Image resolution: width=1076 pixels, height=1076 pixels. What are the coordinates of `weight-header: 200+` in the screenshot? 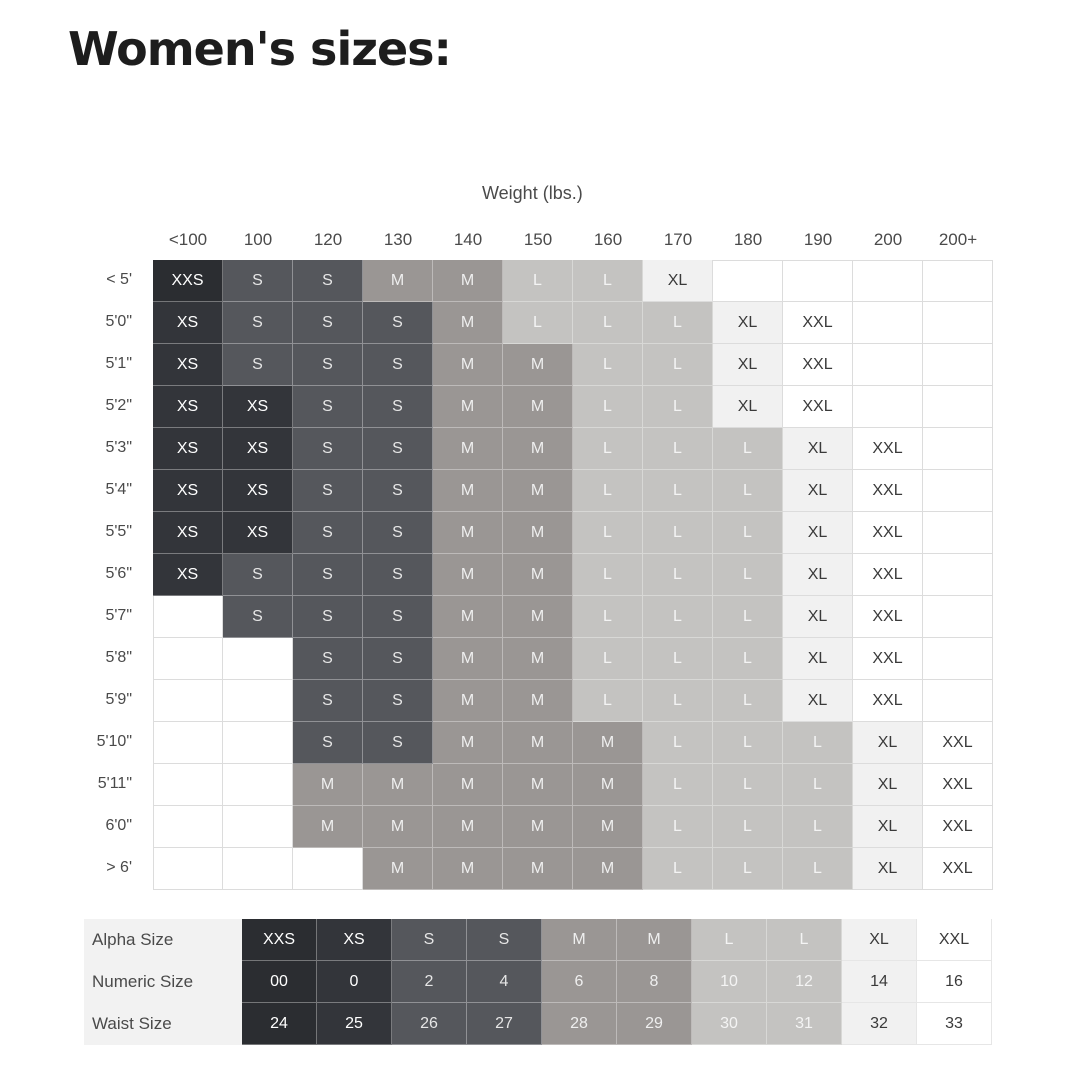 It's located at (958, 239).